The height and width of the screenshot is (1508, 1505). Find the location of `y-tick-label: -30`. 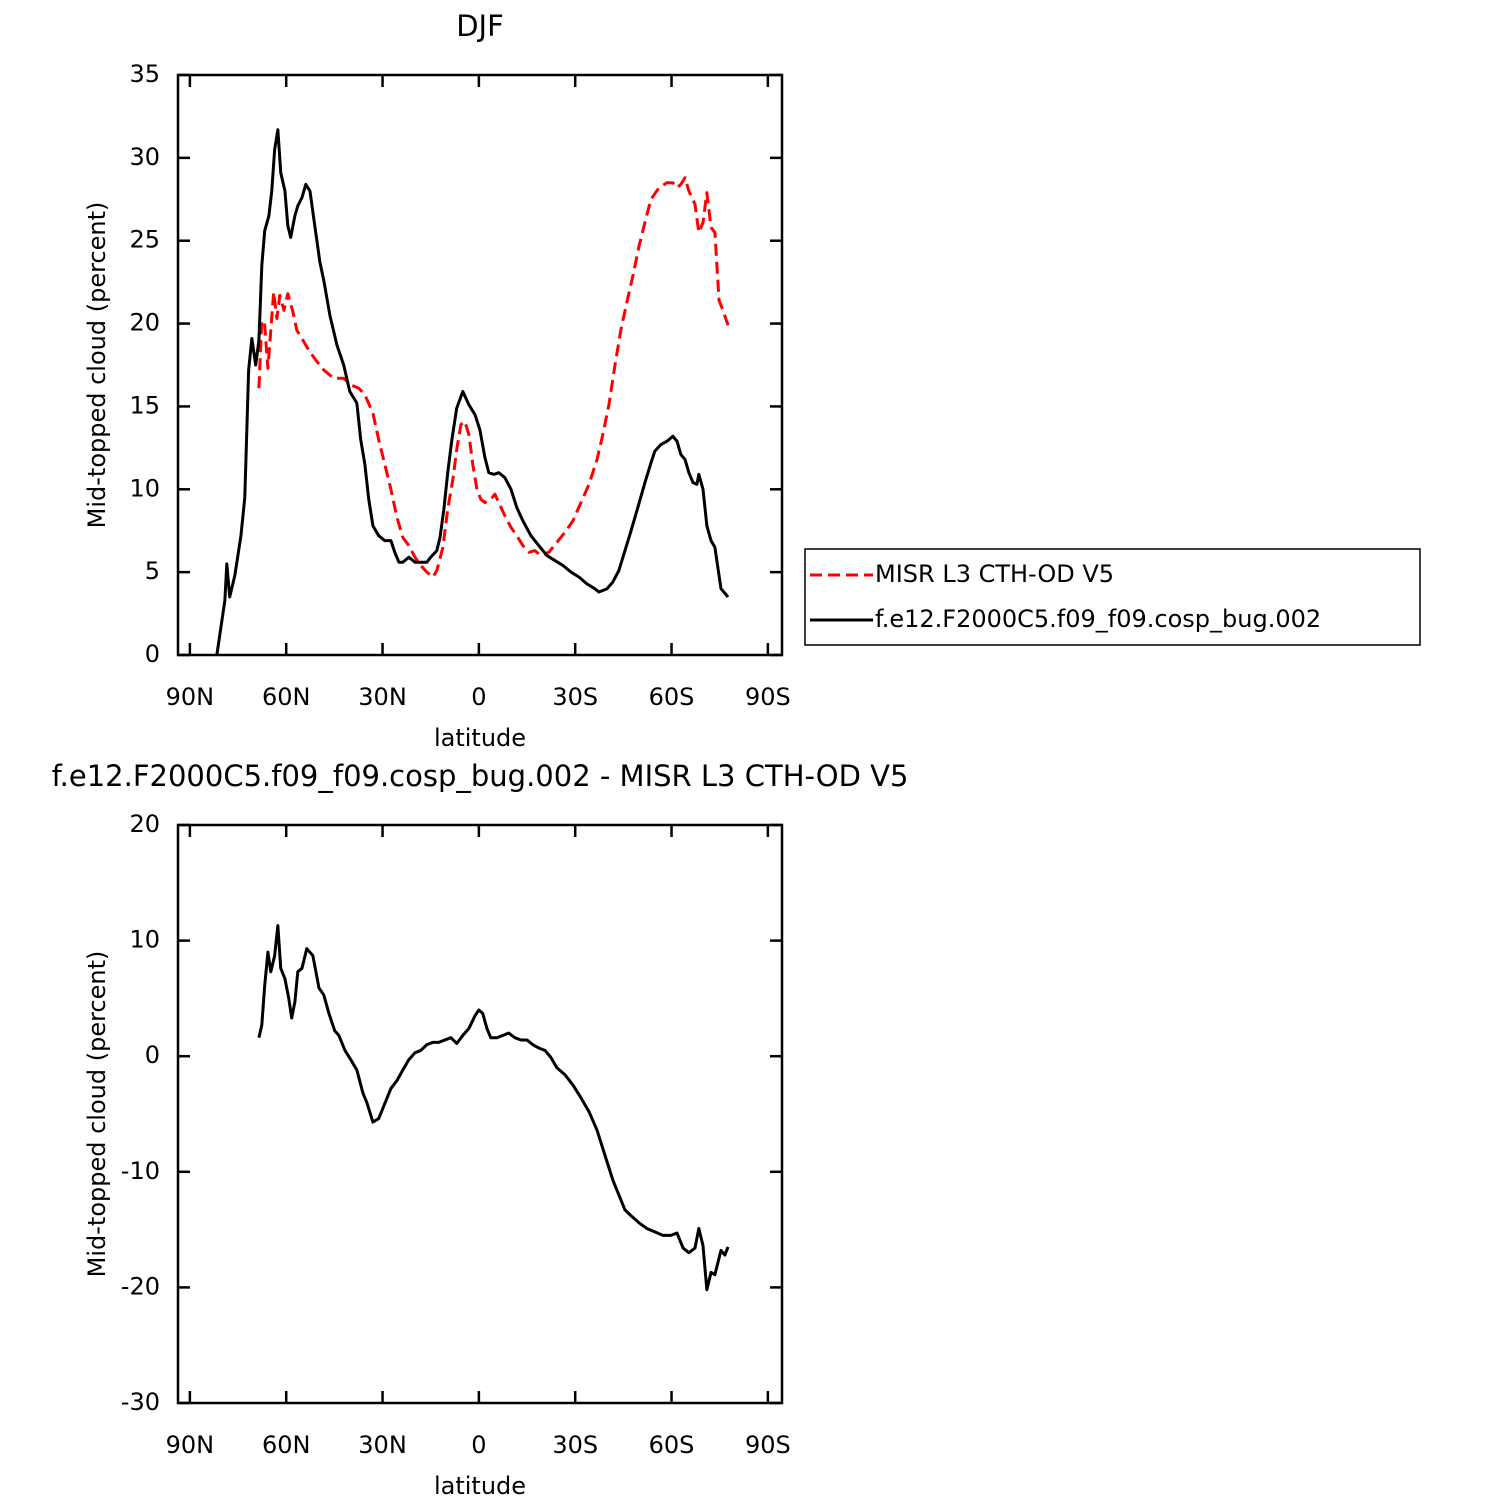

y-tick-label: -30 is located at coordinates (140, 1402).